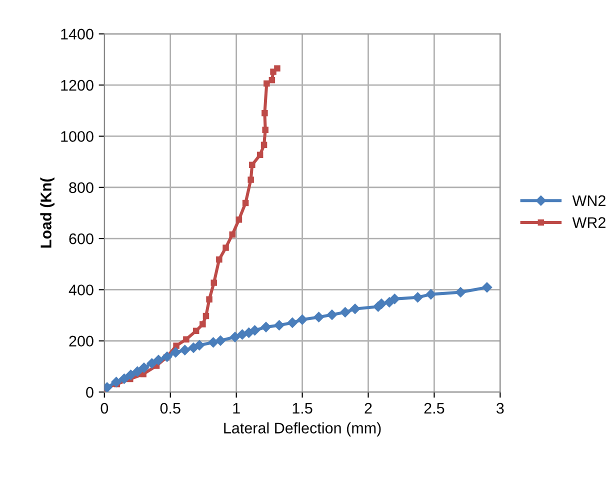 This screenshot has width=607, height=484. I want to click on y-tick-label: 400, so click(81, 290).